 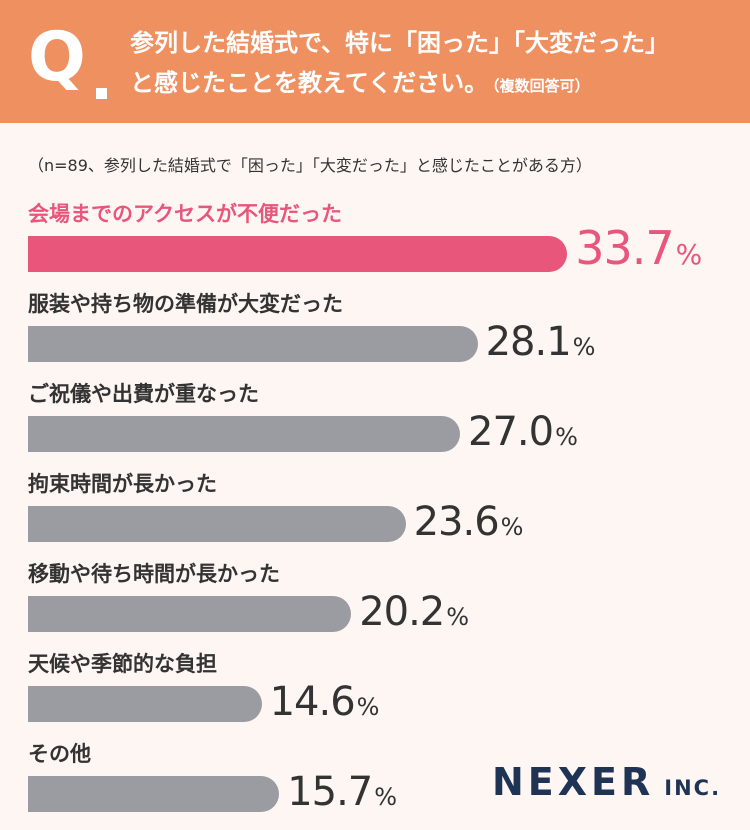 What do you see at coordinates (528, 342) in the screenshot?
I see `value-number: 28.1` at bounding box center [528, 342].